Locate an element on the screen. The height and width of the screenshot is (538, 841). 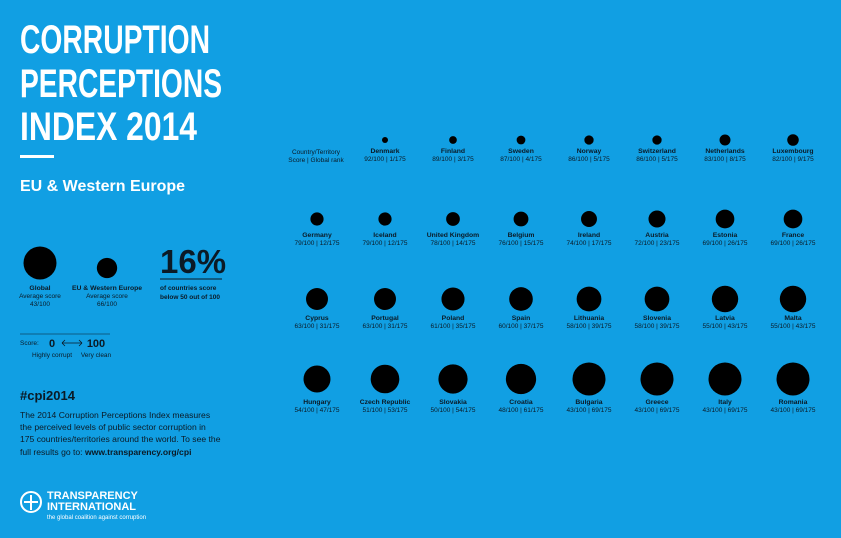
country-name: Switzerland is located at coordinates (657, 151).